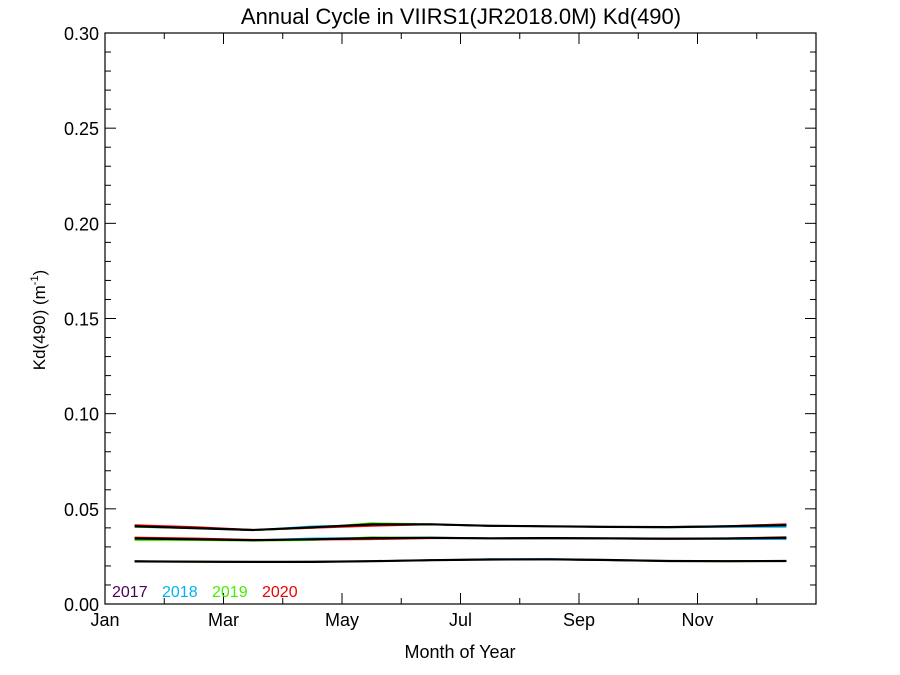 Image resolution: width=900 pixels, height=675 pixels. I want to click on y-axis-label-base: Kd(490) (m, so click(39, 327).